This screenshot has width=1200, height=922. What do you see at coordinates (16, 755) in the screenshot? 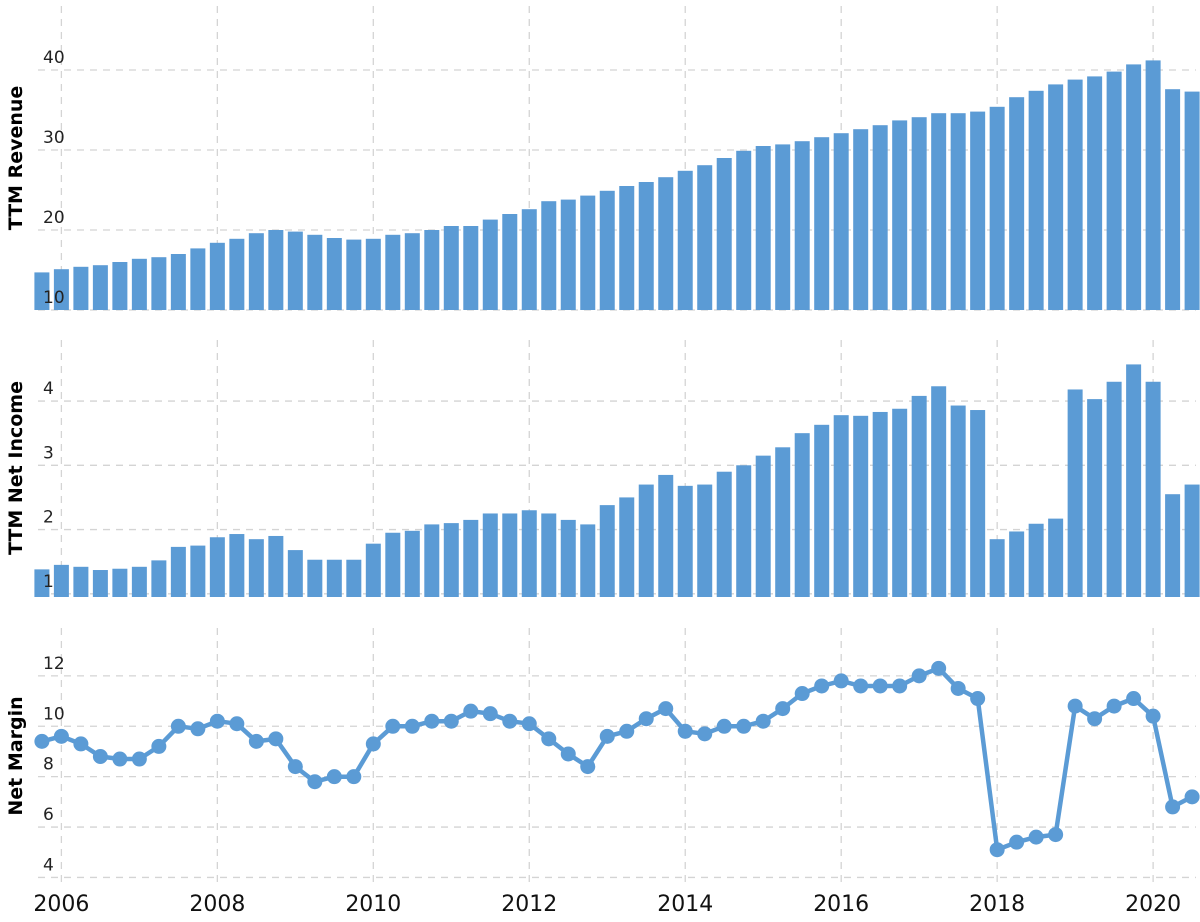
I see `y-axis-label: Net Margin` at bounding box center [16, 755].